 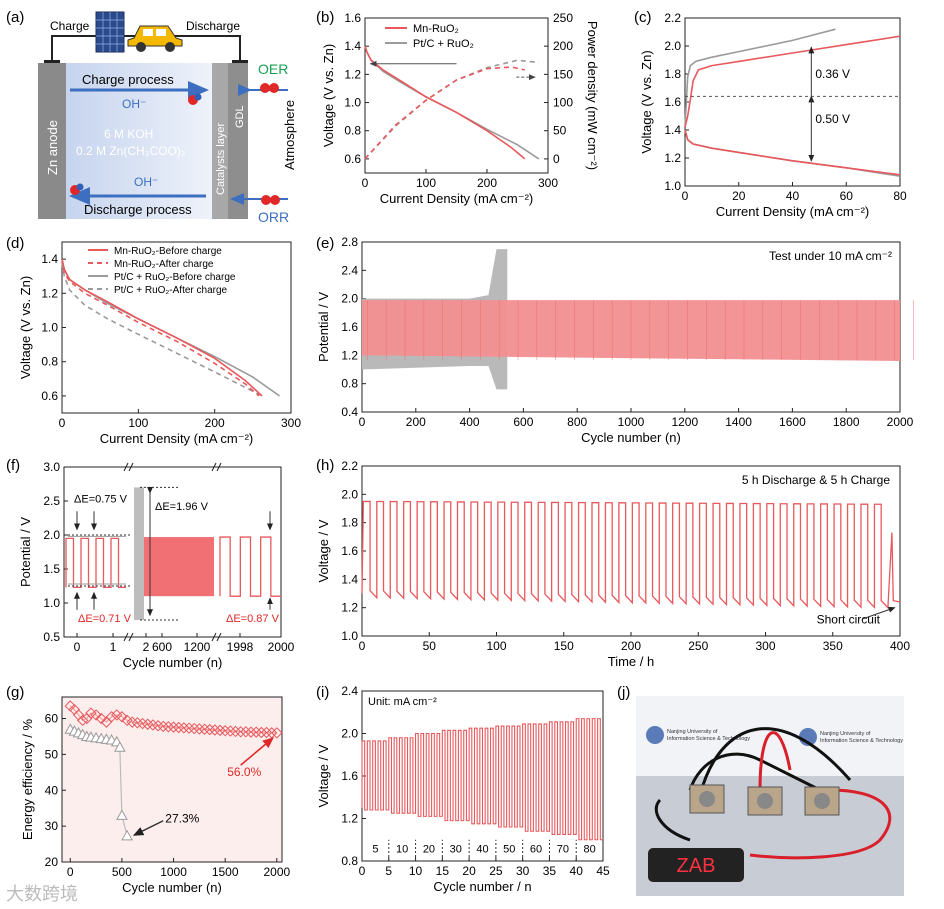 I want to click on y-tick-label: 2.2, so click(x=672, y=18).